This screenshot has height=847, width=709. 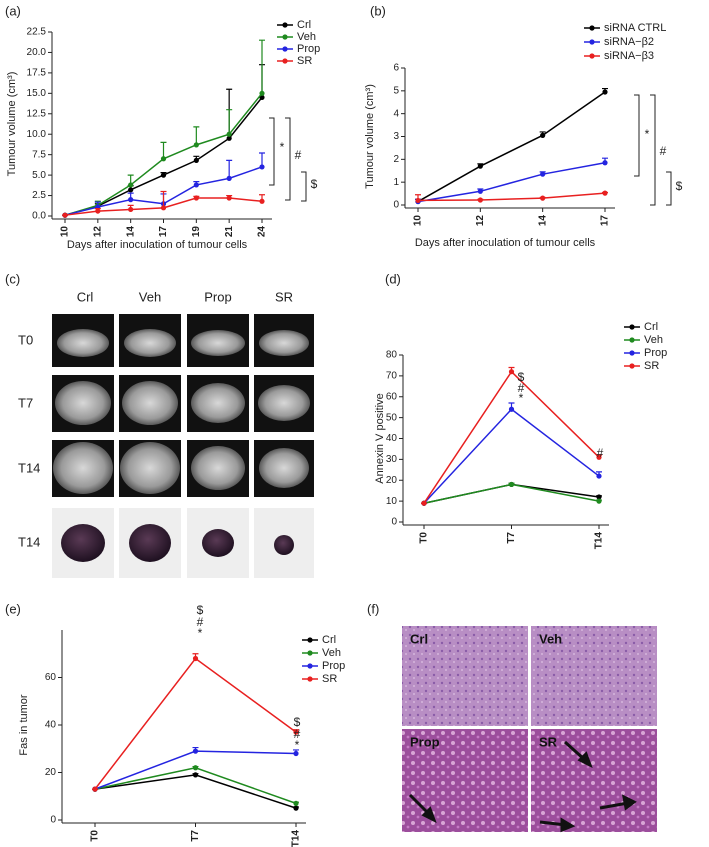 I want to click on y-tick-label: 2.5, so click(x=39, y=195).